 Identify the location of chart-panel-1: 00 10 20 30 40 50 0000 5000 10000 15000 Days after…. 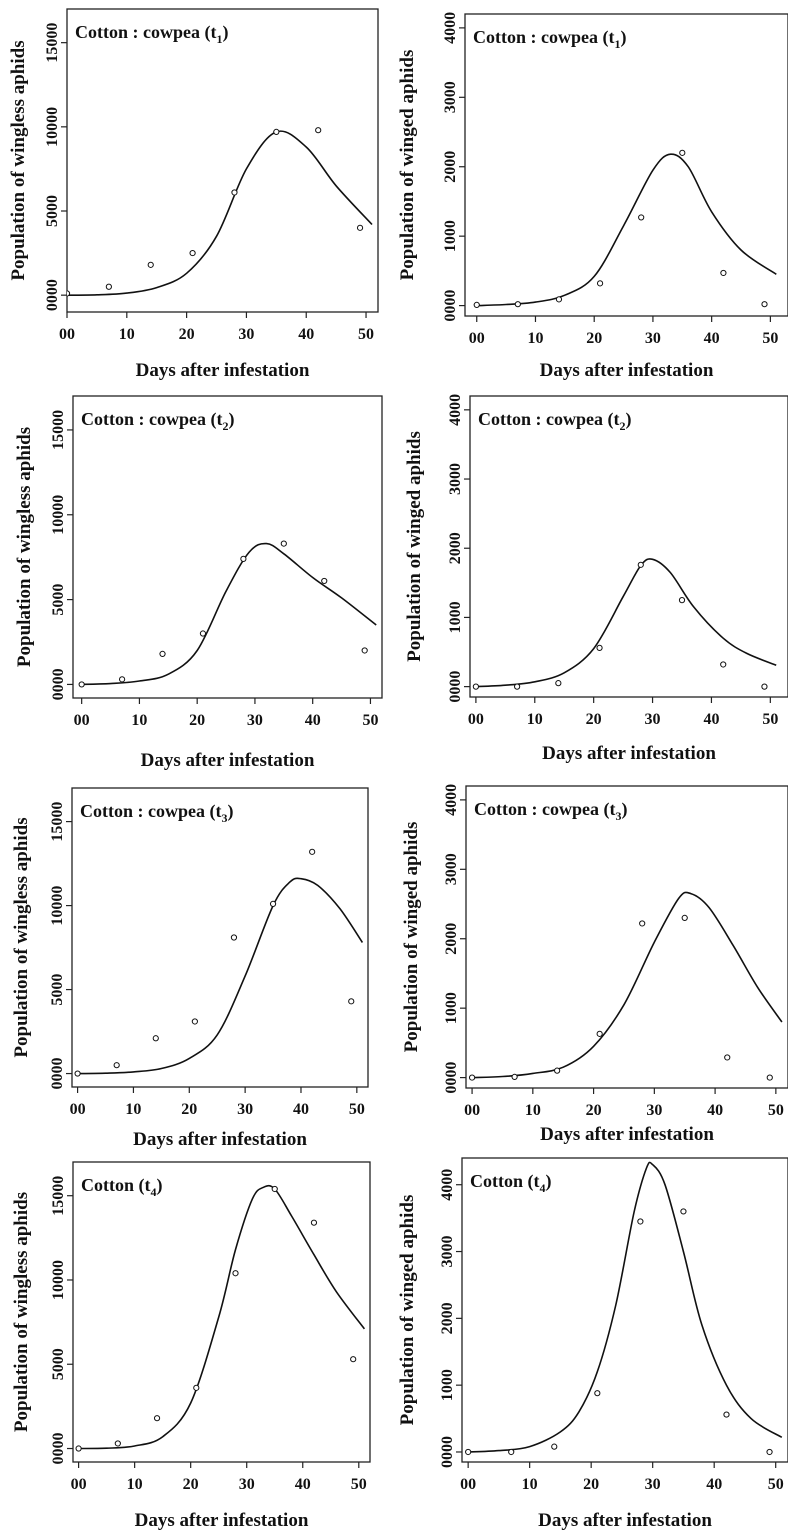
(193, 194).